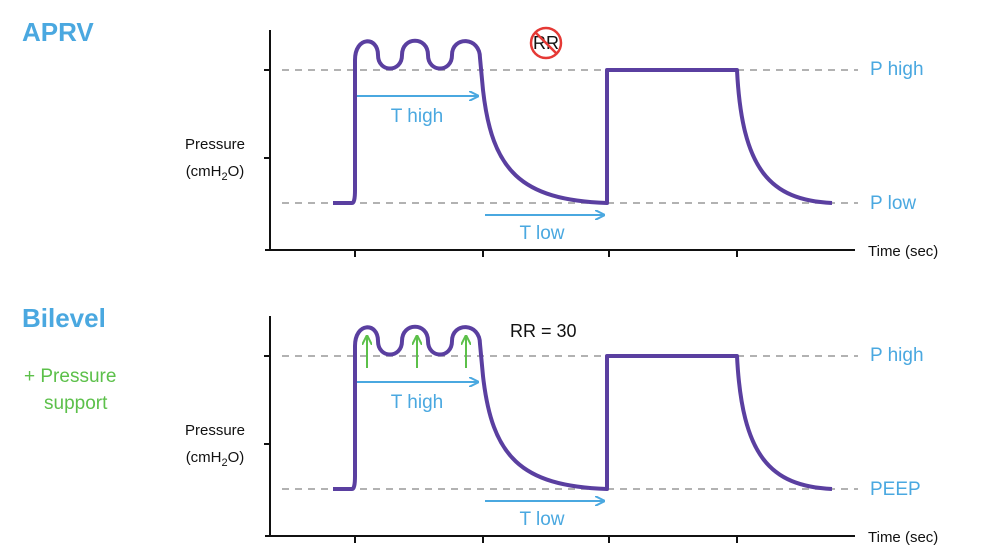 Image resolution: width=984 pixels, height=557 pixels. Describe the element at coordinates (543, 331) in the screenshot. I see `rate-note: RR = 30` at that location.